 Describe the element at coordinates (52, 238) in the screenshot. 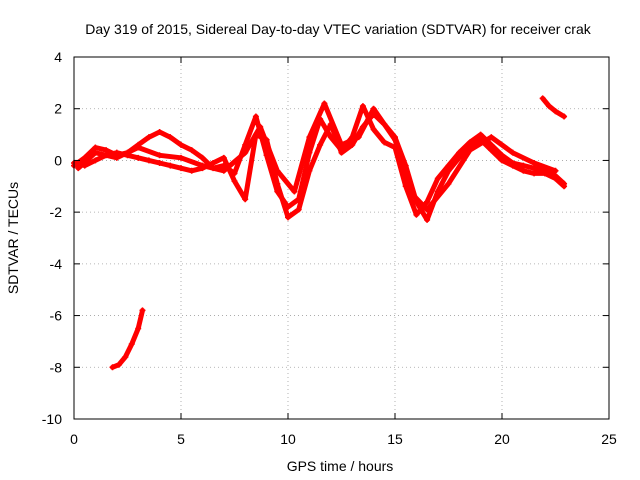

I see `y-tick-labels: 4 2 0 -2 -4 -6 -8 -10` at that location.